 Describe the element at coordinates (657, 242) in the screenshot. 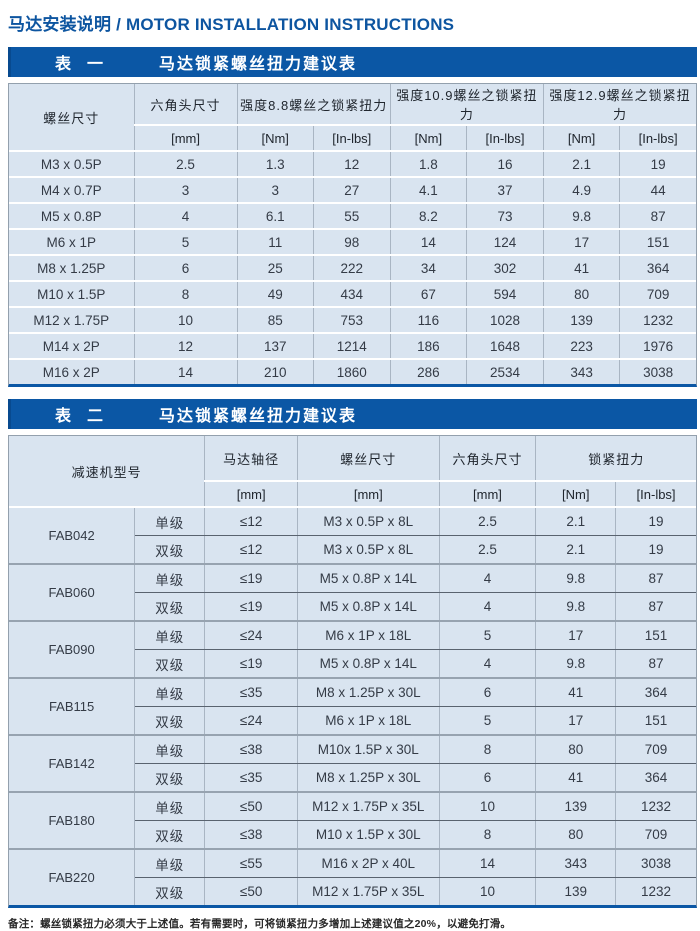

I see `value-cell: 151` at that location.